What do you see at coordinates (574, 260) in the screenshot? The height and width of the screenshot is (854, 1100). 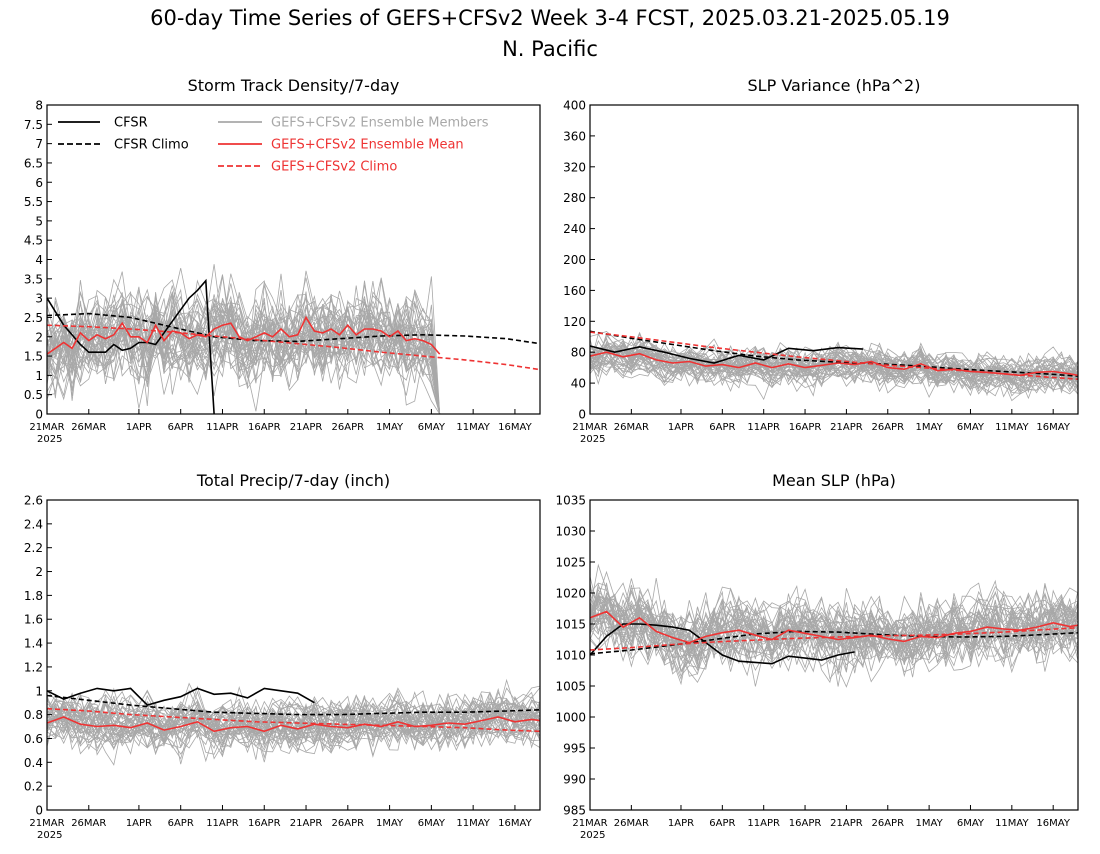 I see `y-tick-label: 200` at bounding box center [574, 260].